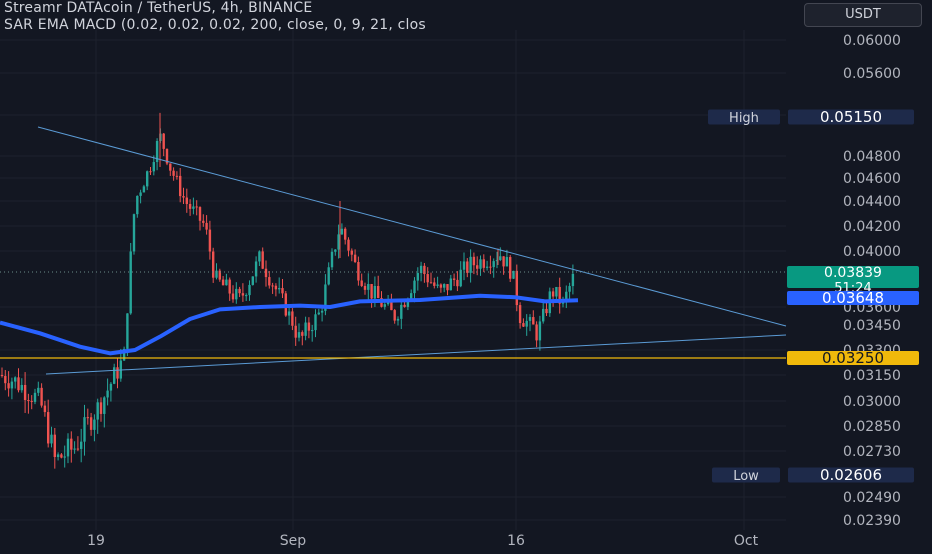 This screenshot has width=932, height=554. Describe the element at coordinates (289, 324) in the screenshot. I see `ema-200-line` at that location.